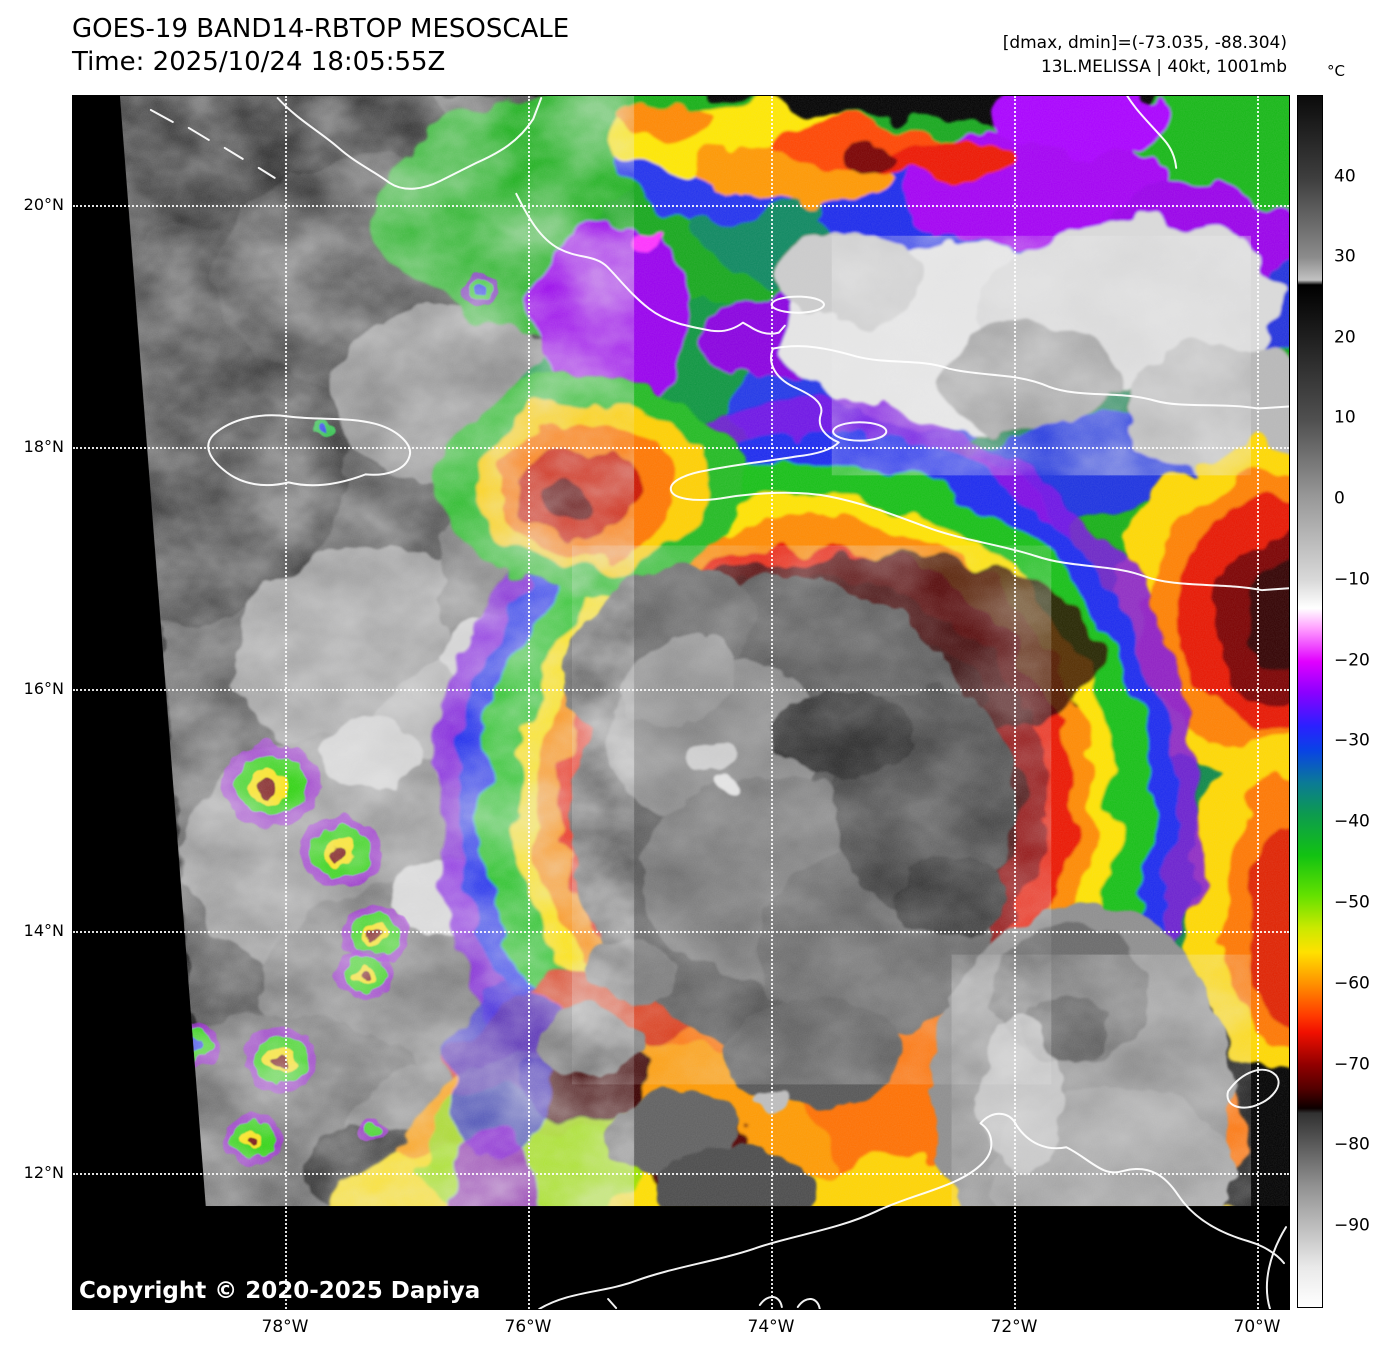 This screenshot has width=1390, height=1359. Describe the element at coordinates (259, 62) in the screenshot. I see `product-time: Time: 2025/10/24 18:05:55Z` at that location.